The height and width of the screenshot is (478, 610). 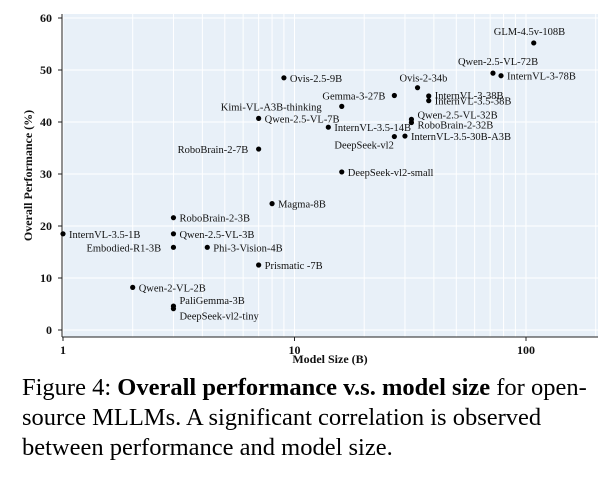 I want to click on data-point-label: RoboBrain-2-3B, so click(x=214, y=219).